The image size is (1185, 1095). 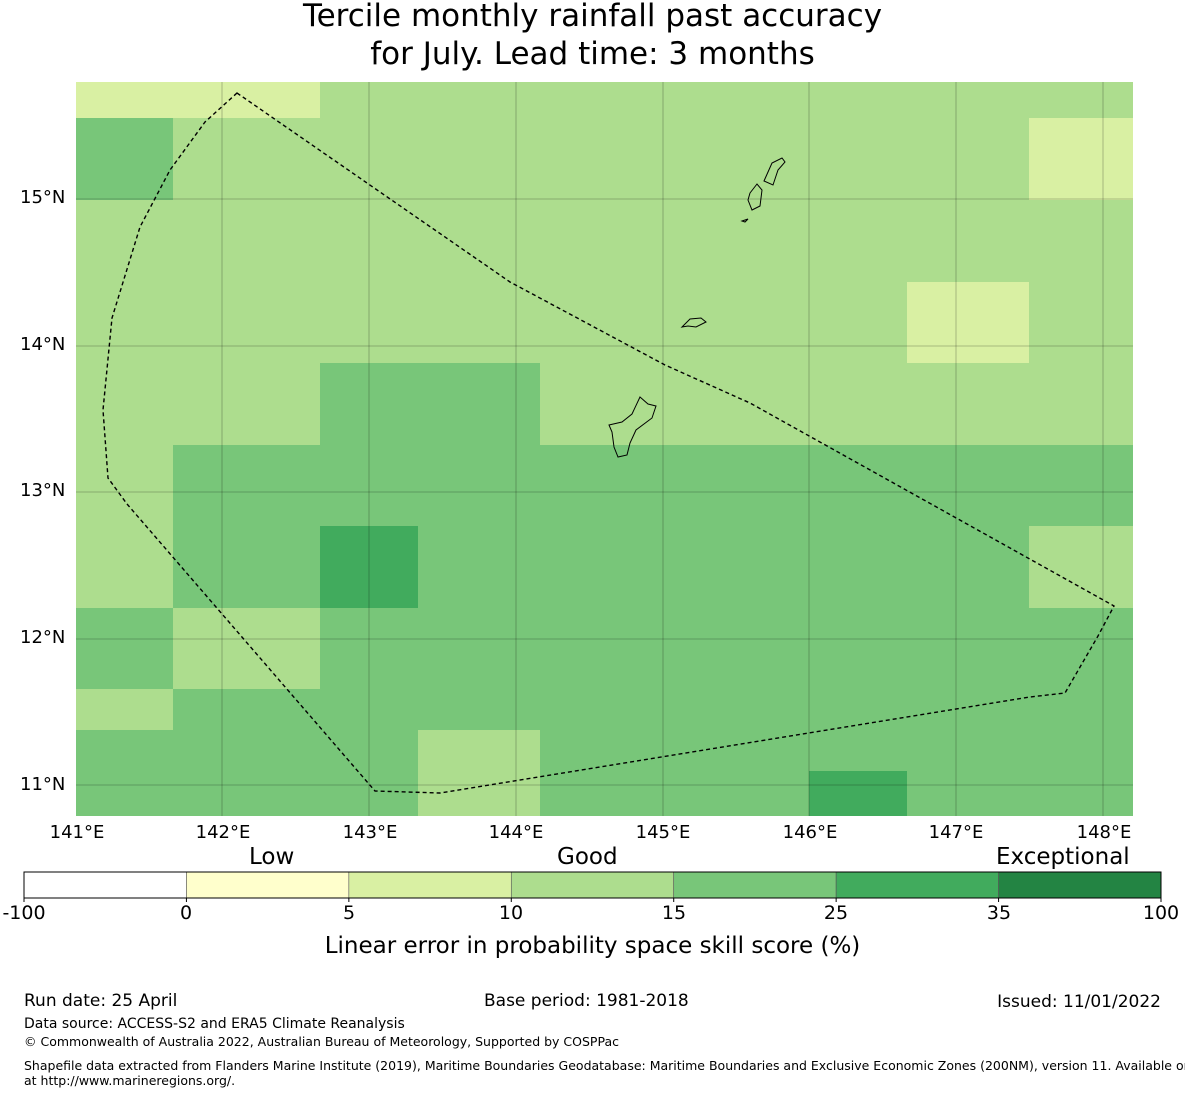 What do you see at coordinates (1161, 913) in the screenshot?
I see `colorbar-tick: 100` at bounding box center [1161, 913].